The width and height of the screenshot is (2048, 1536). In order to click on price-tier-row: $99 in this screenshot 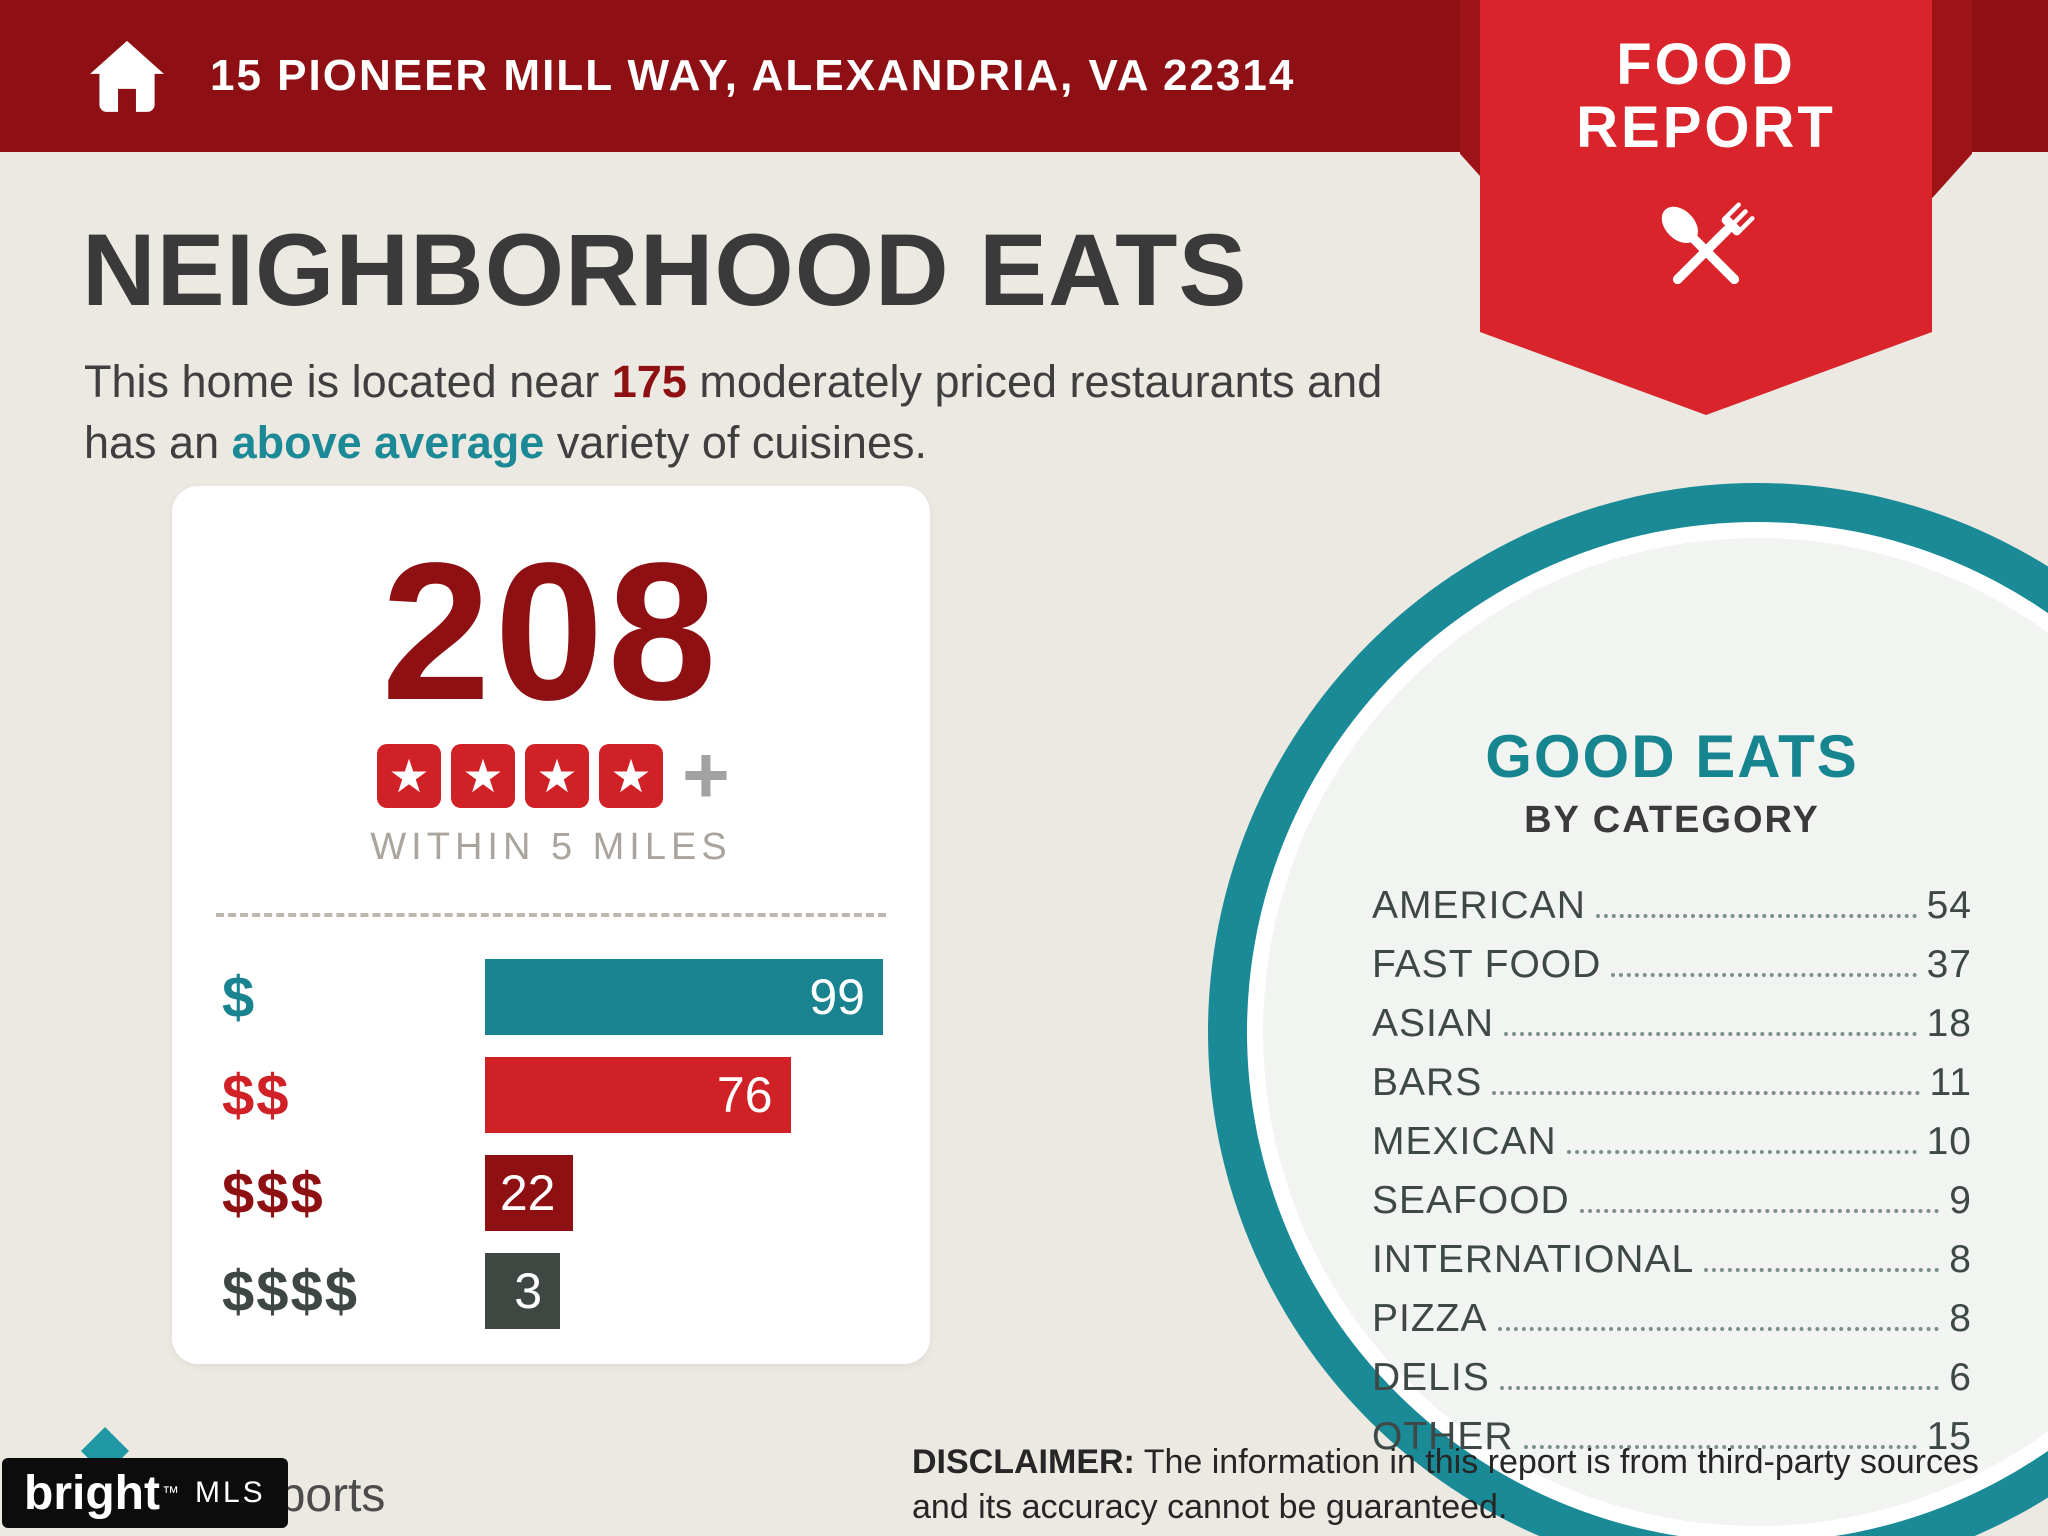, I will do `click(576, 997)`.